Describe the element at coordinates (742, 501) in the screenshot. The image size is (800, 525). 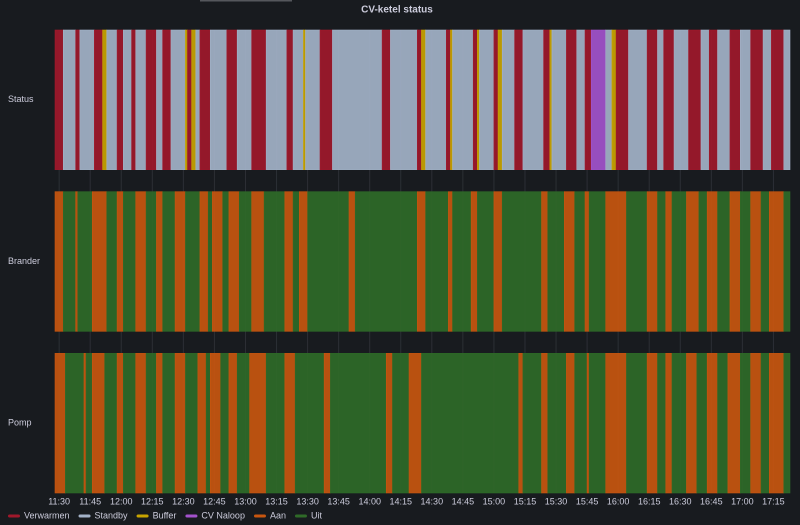
I see `x-tick-label: 17:00` at that location.